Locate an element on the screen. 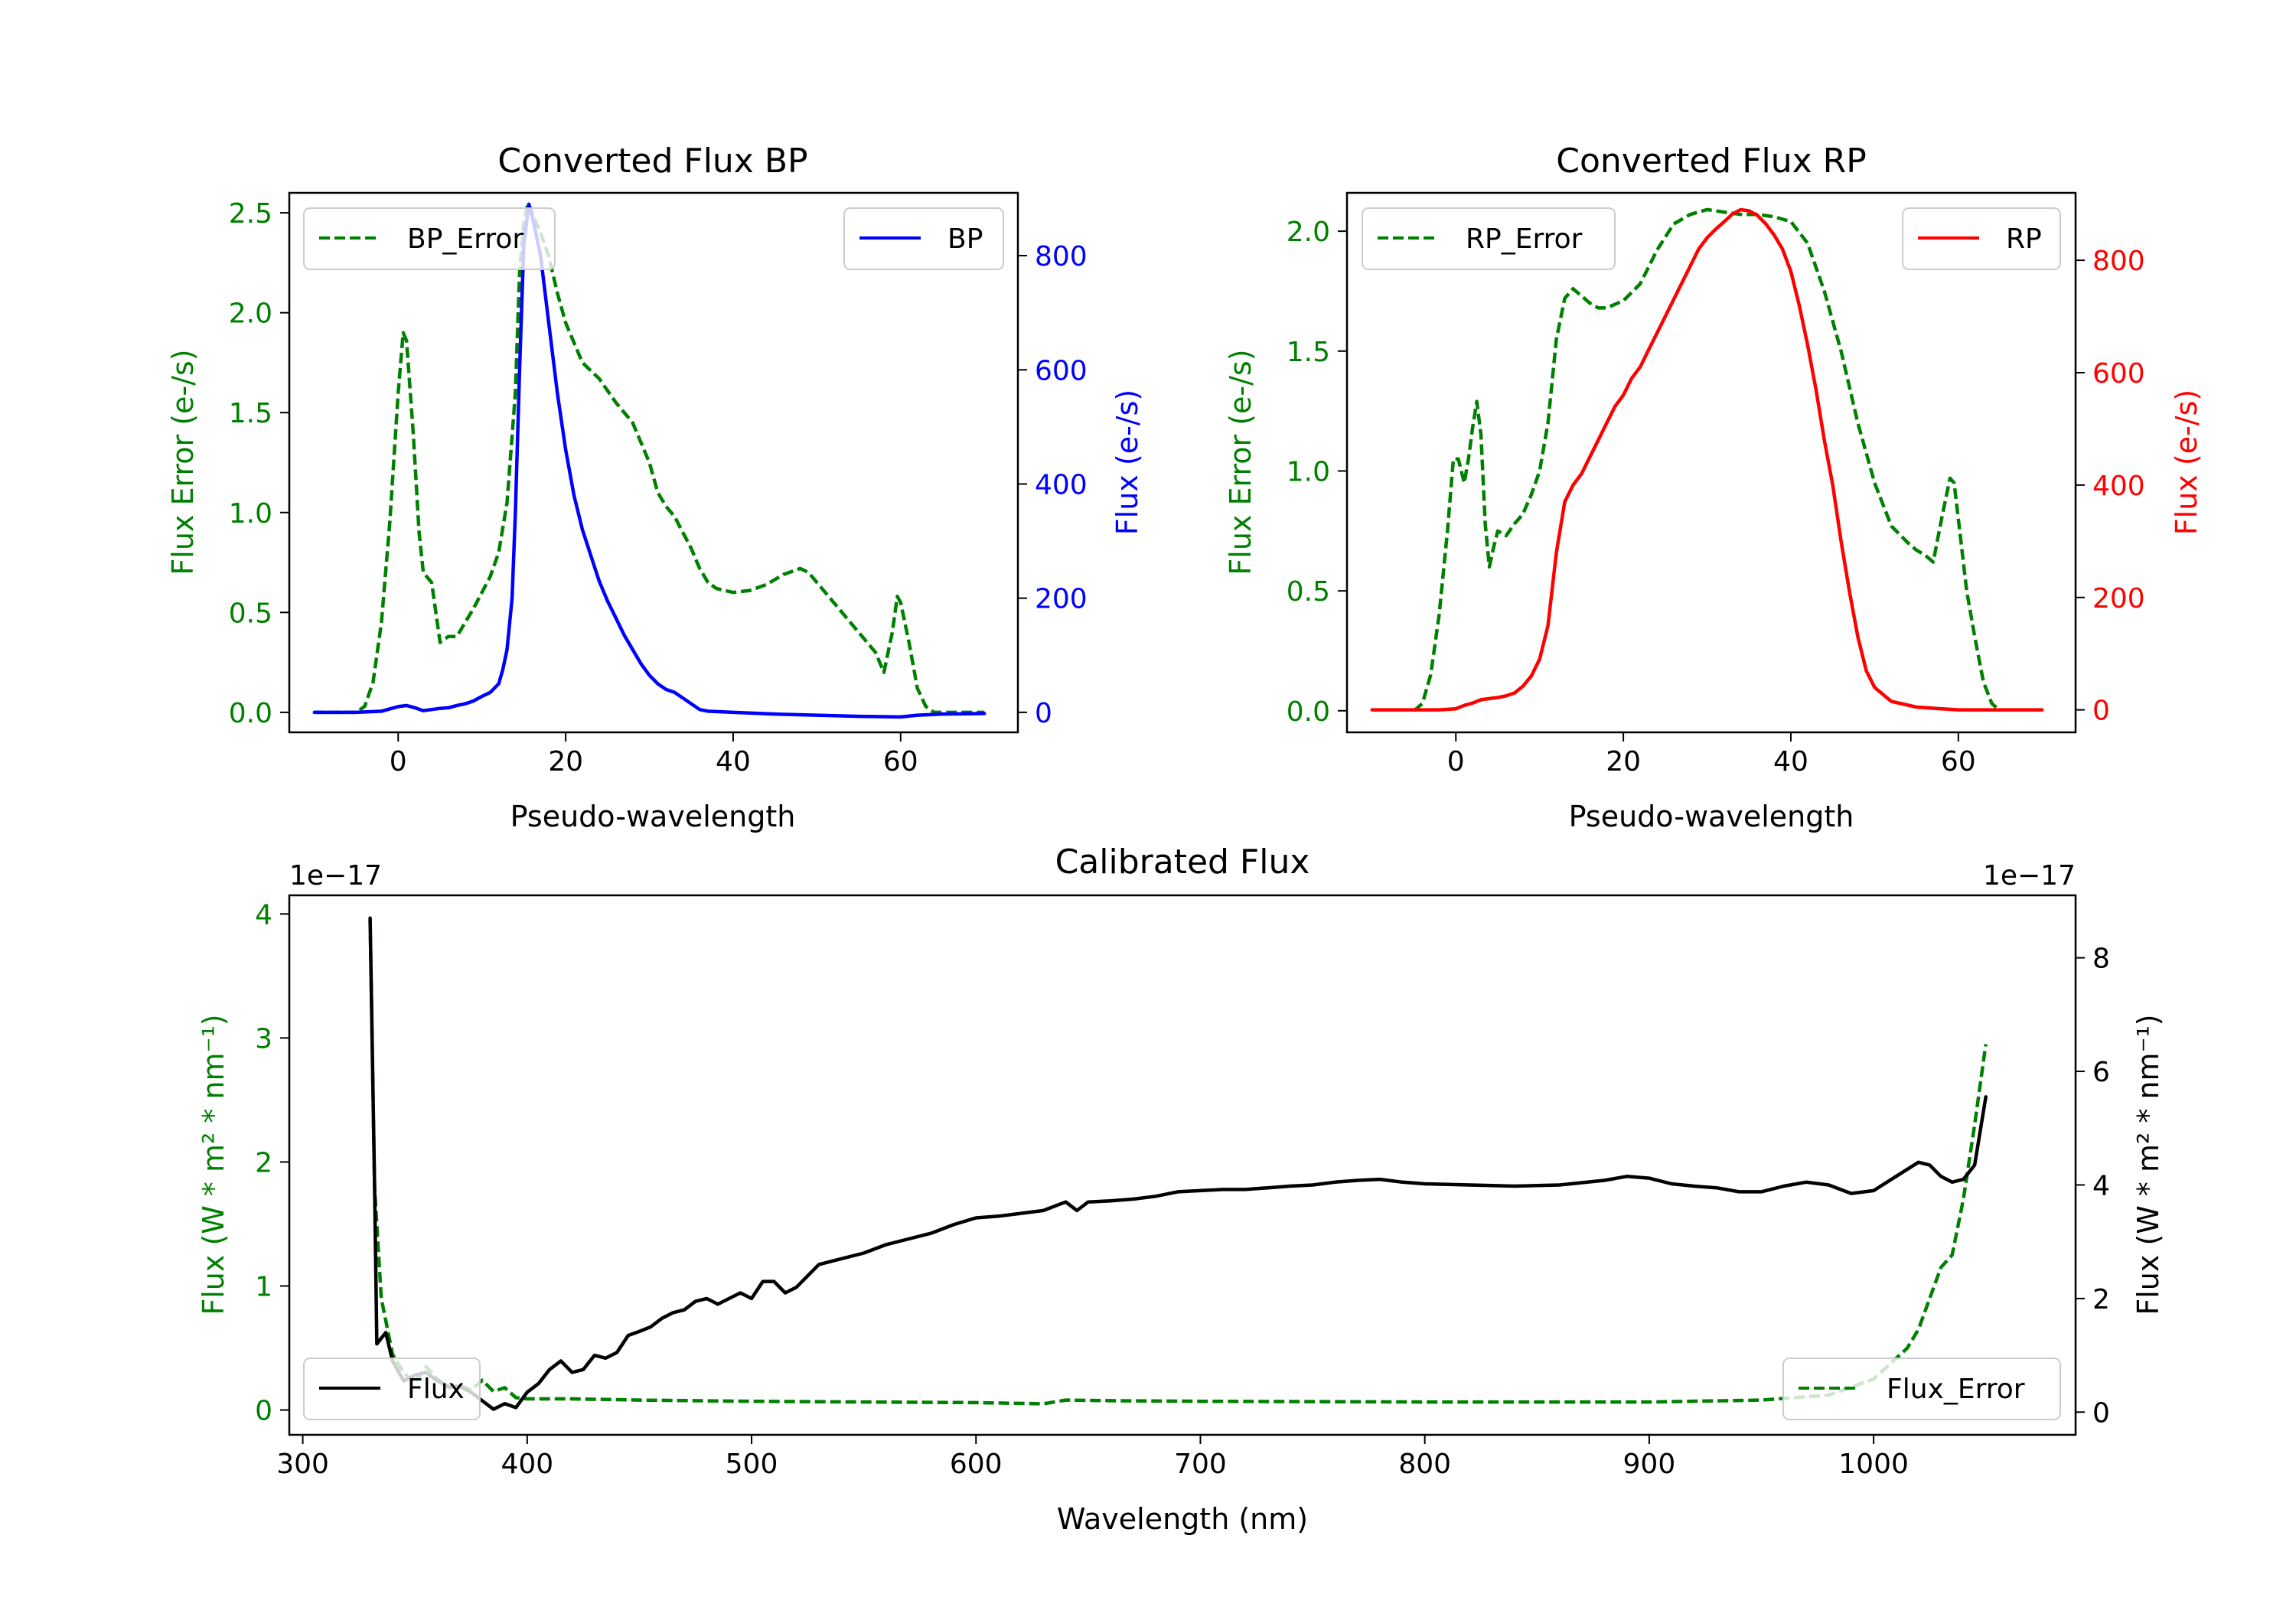 The image size is (2296, 1607). cal-ytick-right-label: 2 is located at coordinates (2101, 1299).